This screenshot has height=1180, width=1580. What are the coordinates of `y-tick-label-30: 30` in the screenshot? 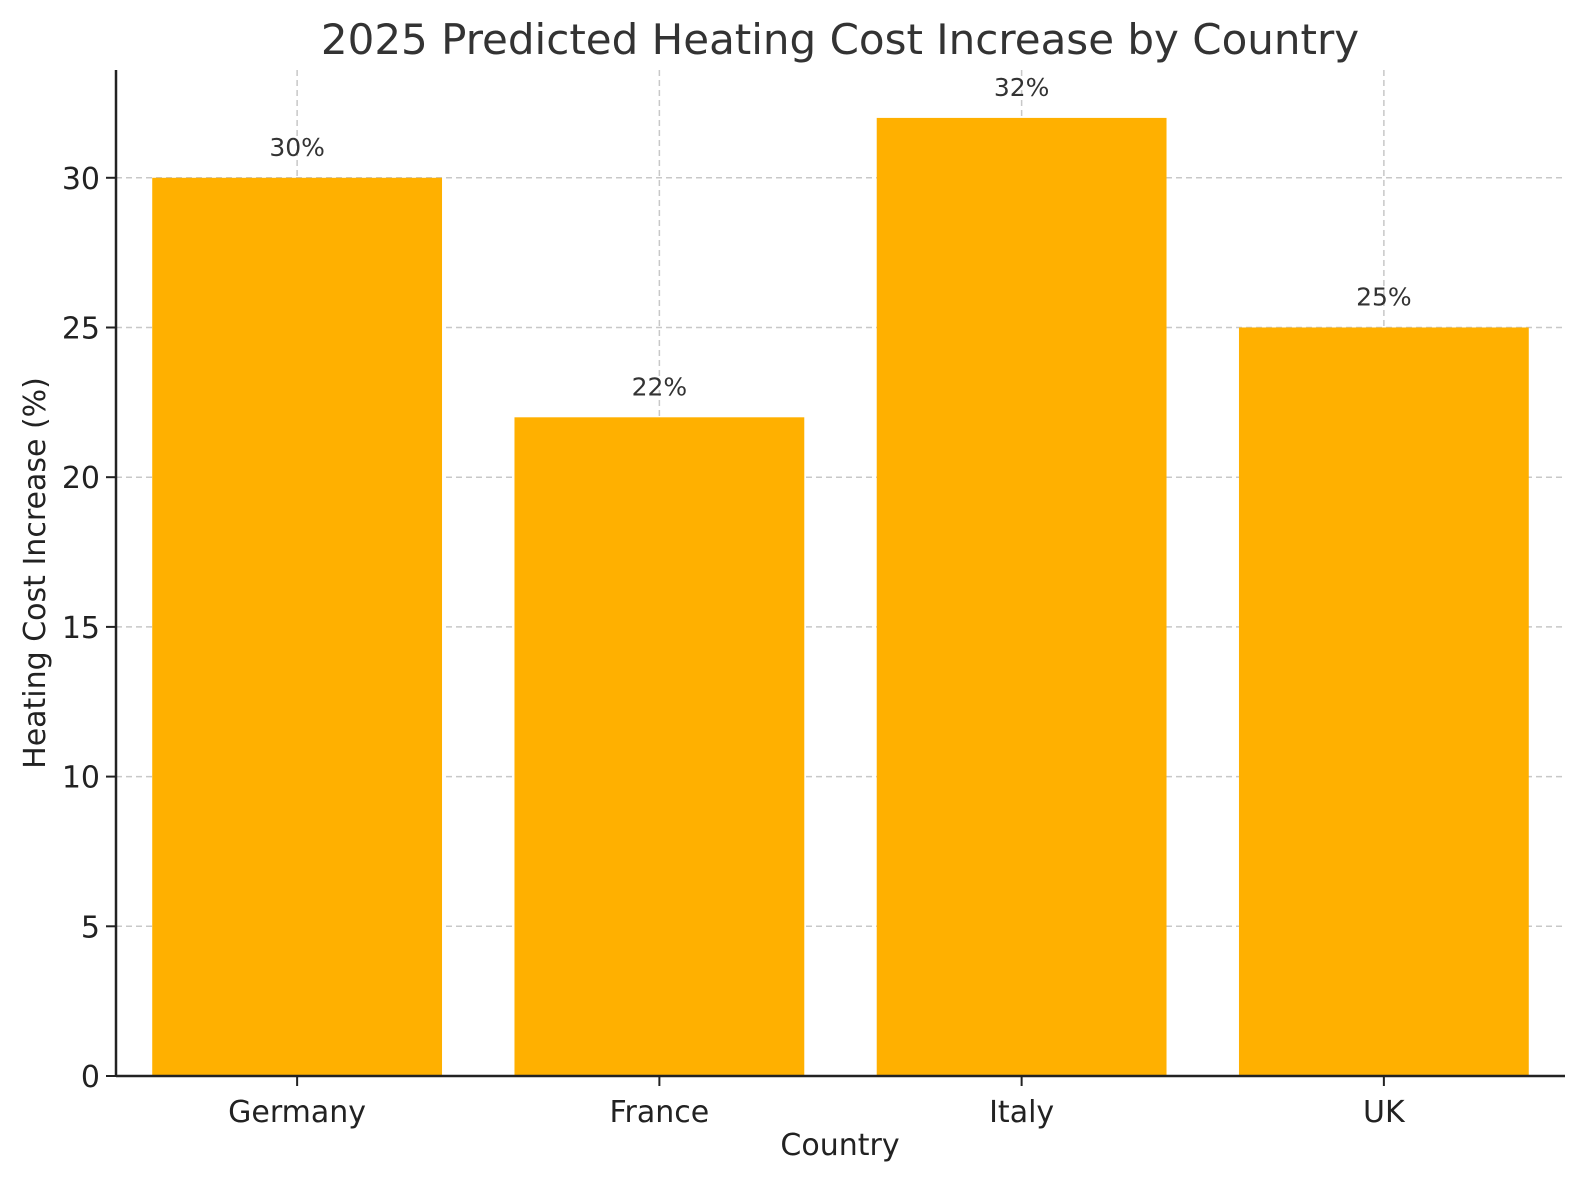 It's located at (81, 179).